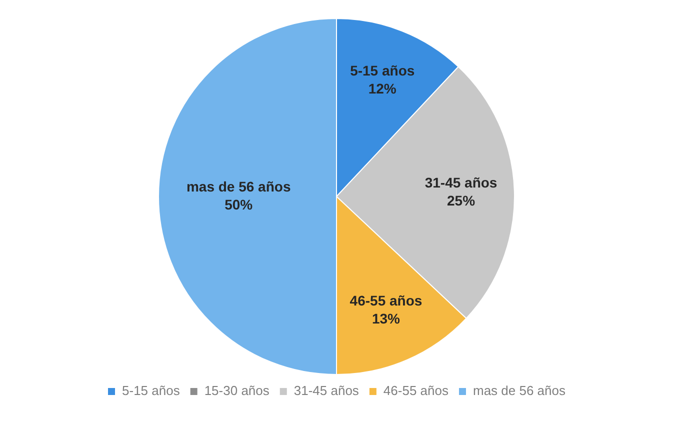 This screenshot has width=673, height=426. I want to click on slice-label: 46-55 años, so click(386, 300).